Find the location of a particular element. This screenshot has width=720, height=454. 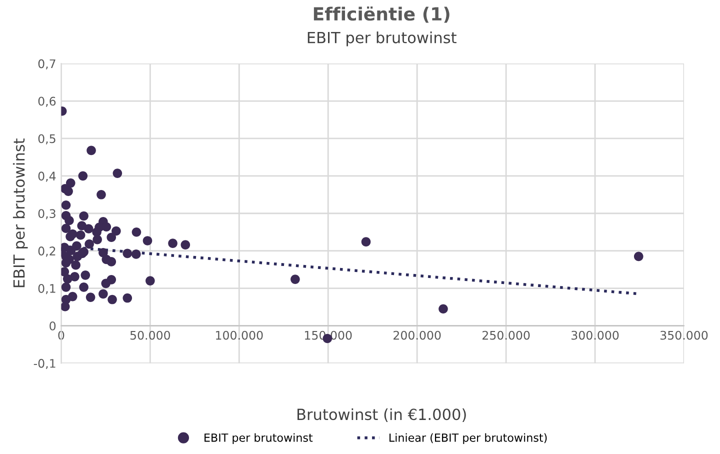

x-tick-label: 100.000 is located at coordinates (239, 335).